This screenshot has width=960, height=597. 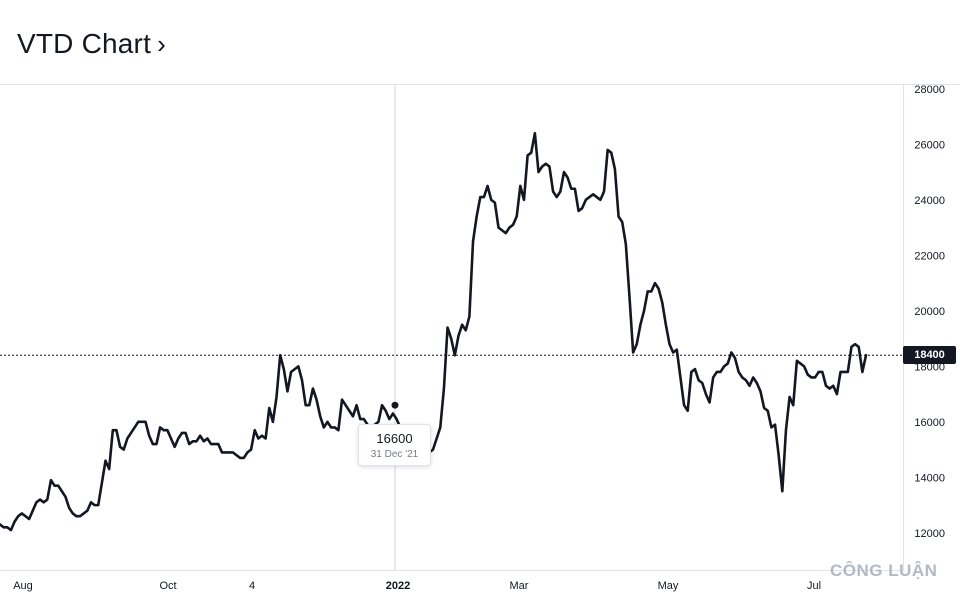 I want to click on x-tick-label: 2022, so click(x=398, y=586).